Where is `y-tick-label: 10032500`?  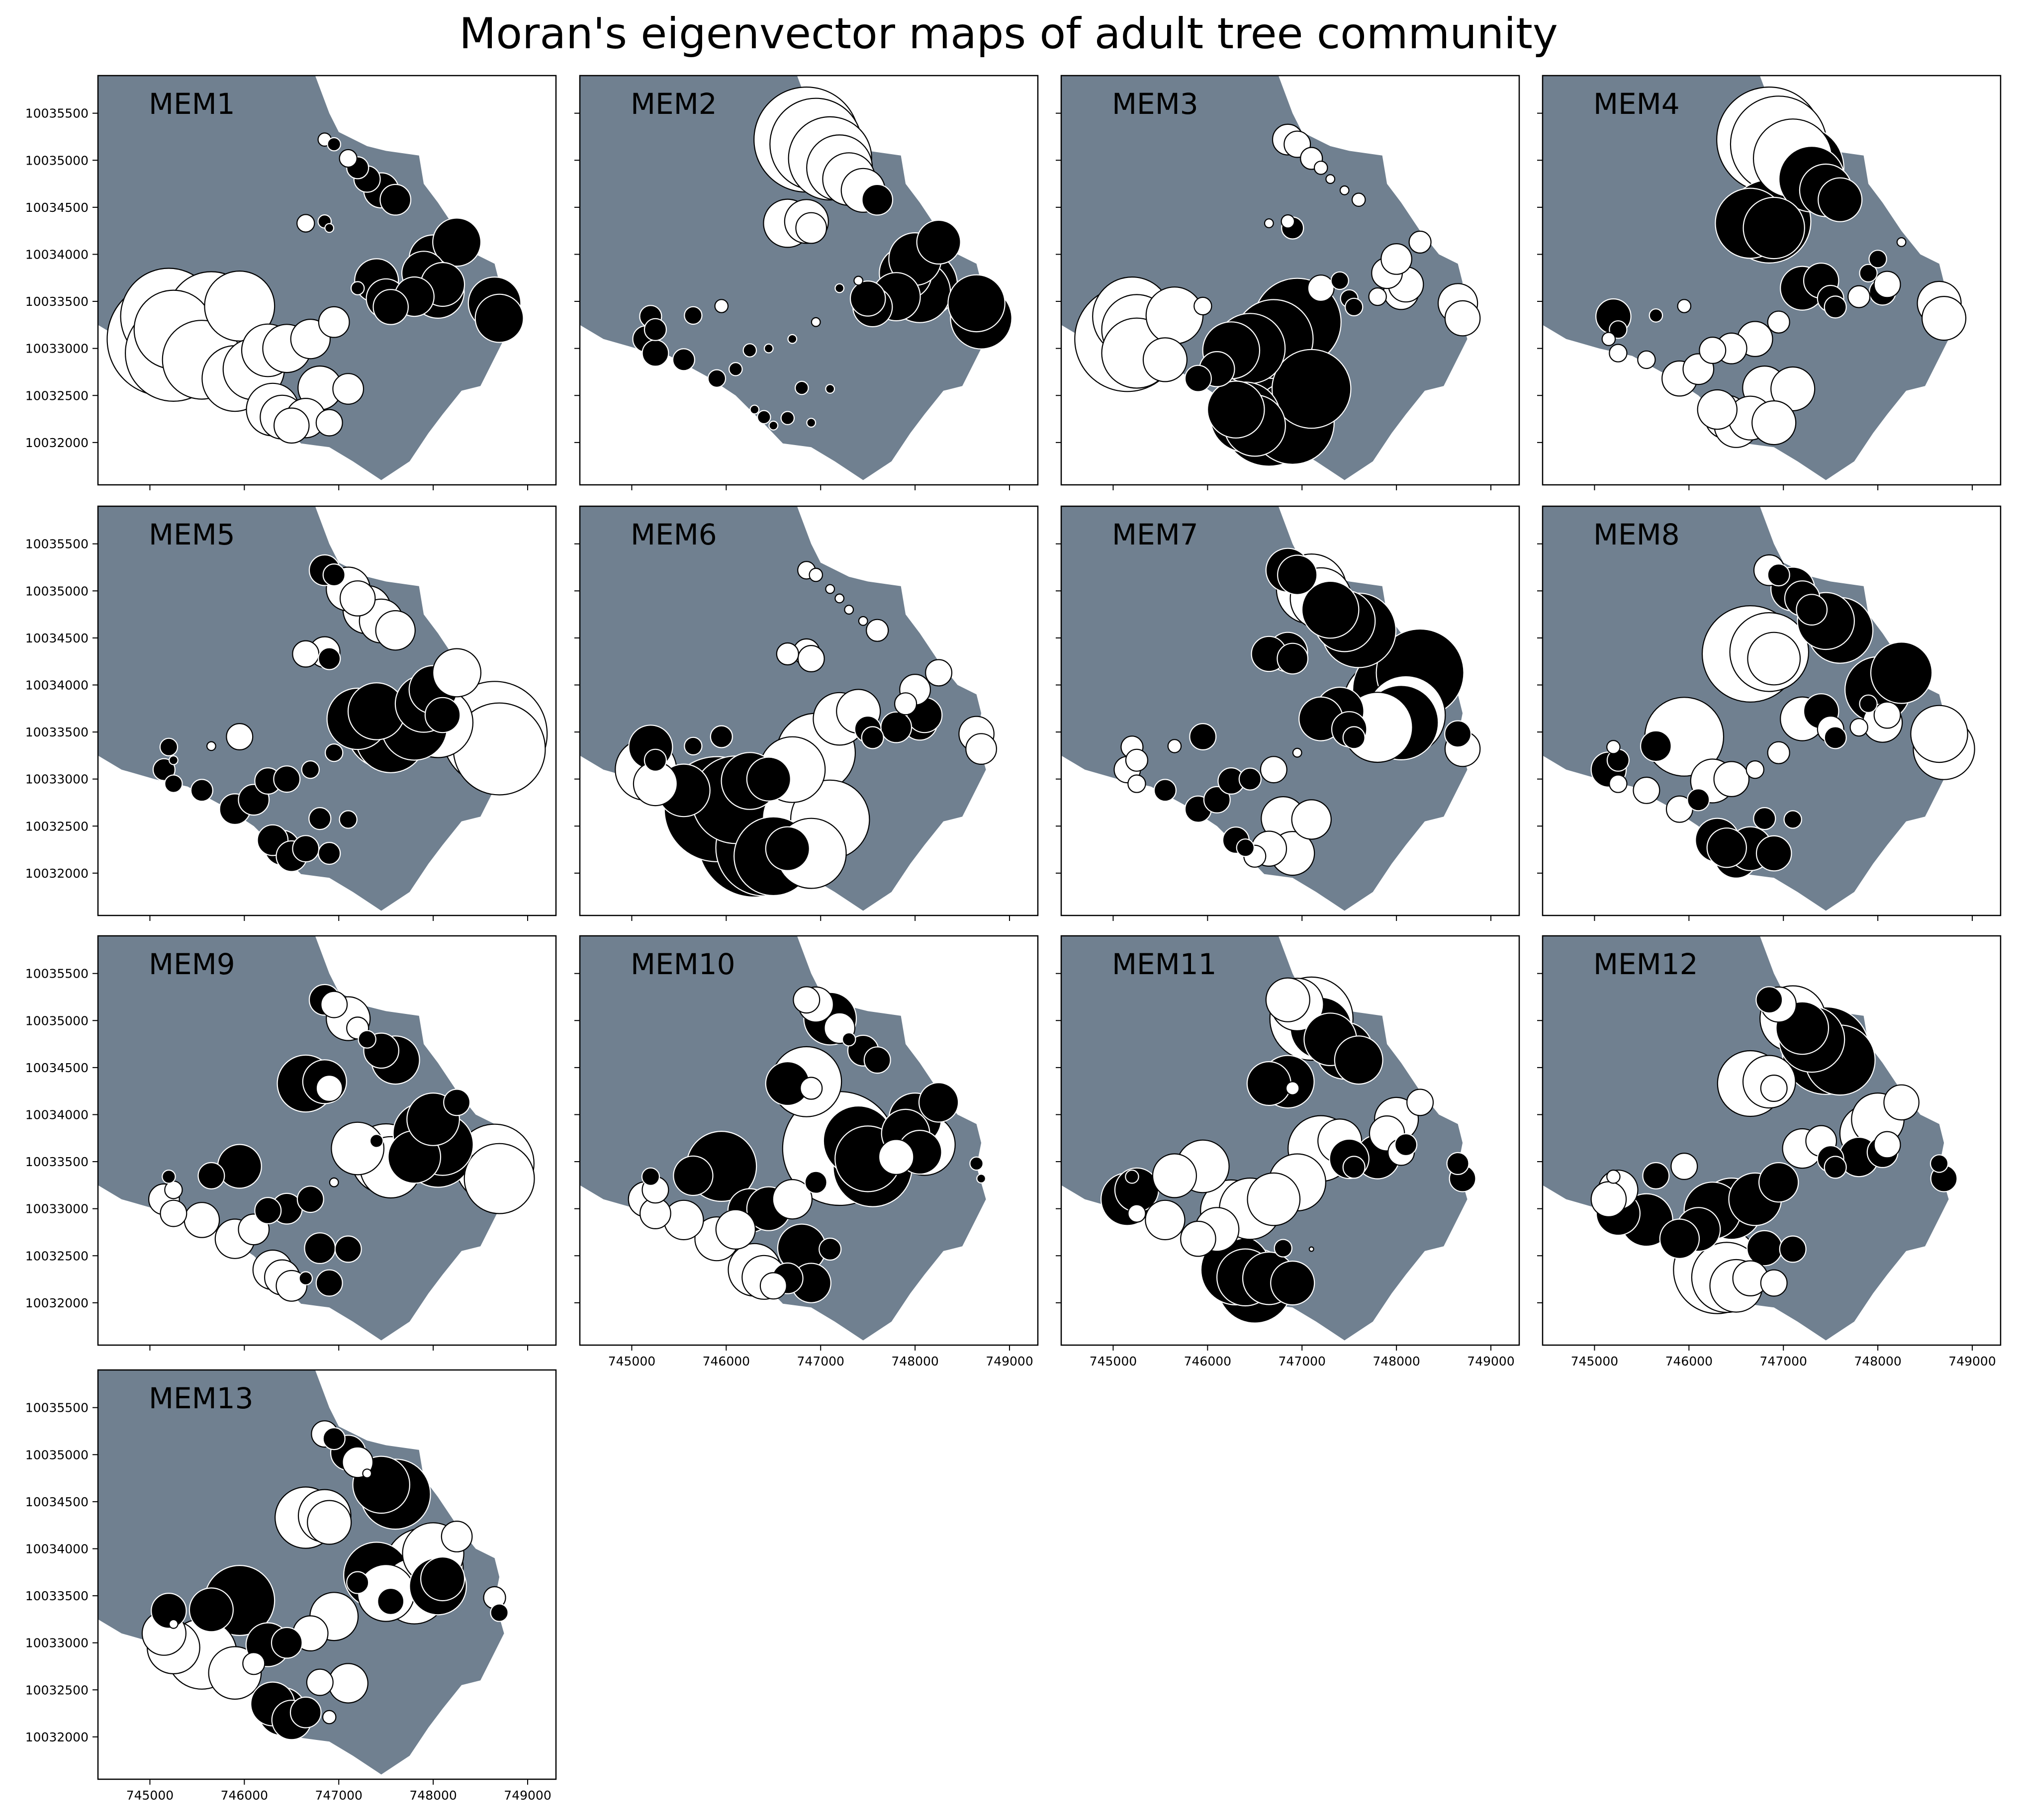 y-tick-label: 10032500 is located at coordinates (57, 826).